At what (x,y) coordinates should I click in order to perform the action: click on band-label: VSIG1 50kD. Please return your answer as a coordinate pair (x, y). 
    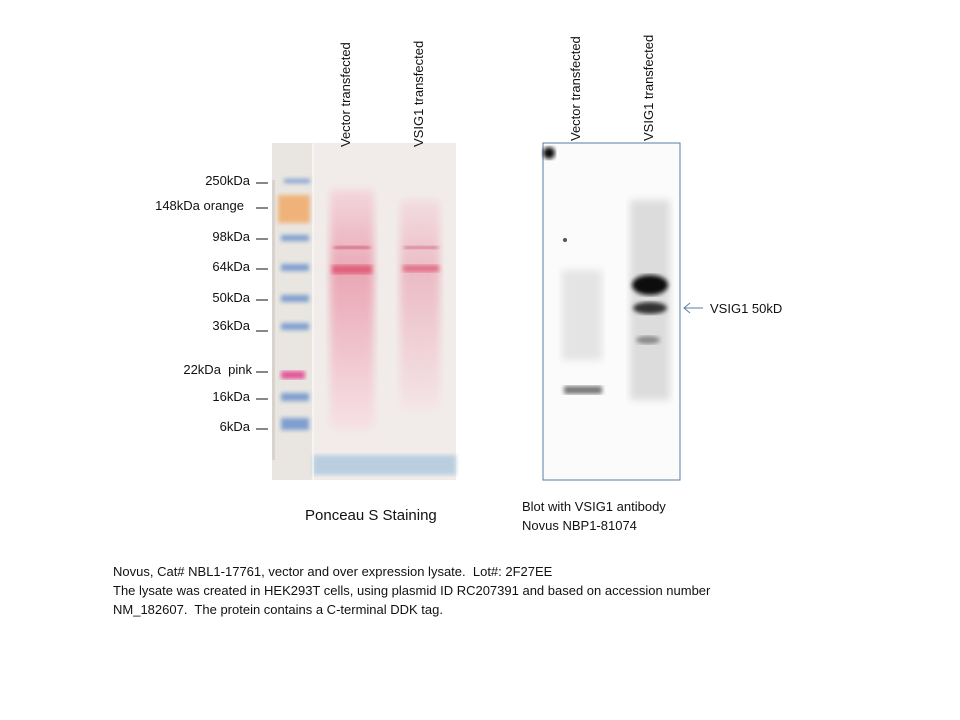
    Looking at the image, I should click on (746, 308).